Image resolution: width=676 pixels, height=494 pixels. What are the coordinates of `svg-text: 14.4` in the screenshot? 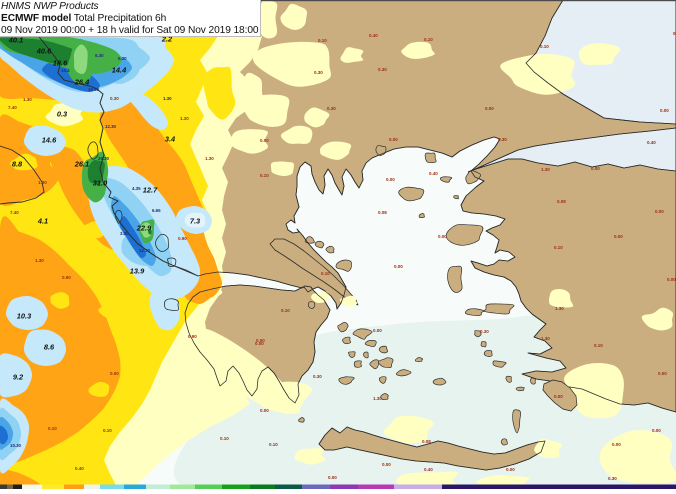 It's located at (119, 70).